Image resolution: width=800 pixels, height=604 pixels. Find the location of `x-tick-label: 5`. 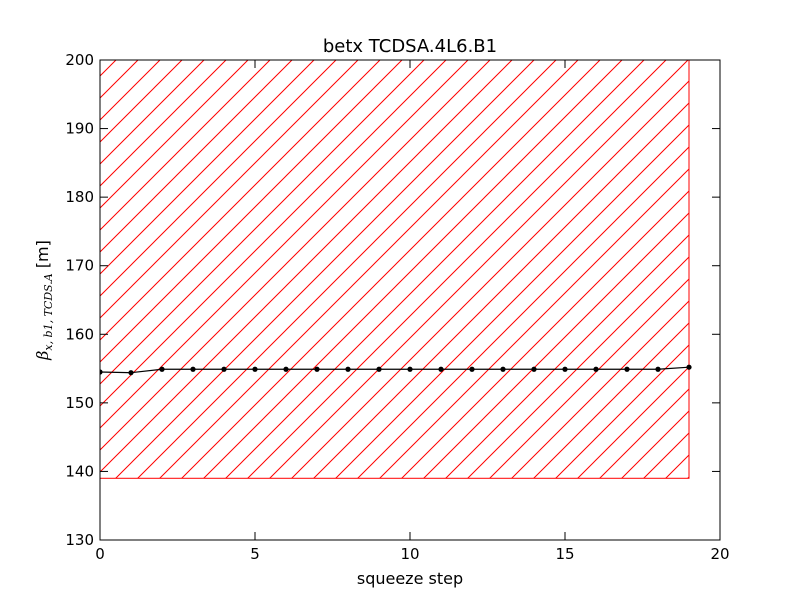

x-tick-label: 5 is located at coordinates (255, 554).